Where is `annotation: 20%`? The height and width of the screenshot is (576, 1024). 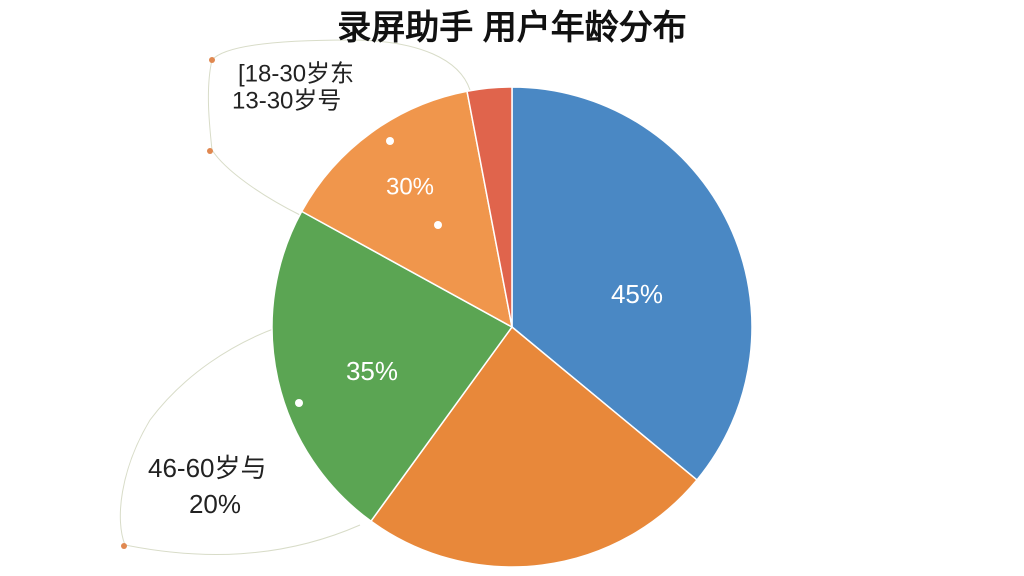
annotation: 20% is located at coordinates (215, 504).